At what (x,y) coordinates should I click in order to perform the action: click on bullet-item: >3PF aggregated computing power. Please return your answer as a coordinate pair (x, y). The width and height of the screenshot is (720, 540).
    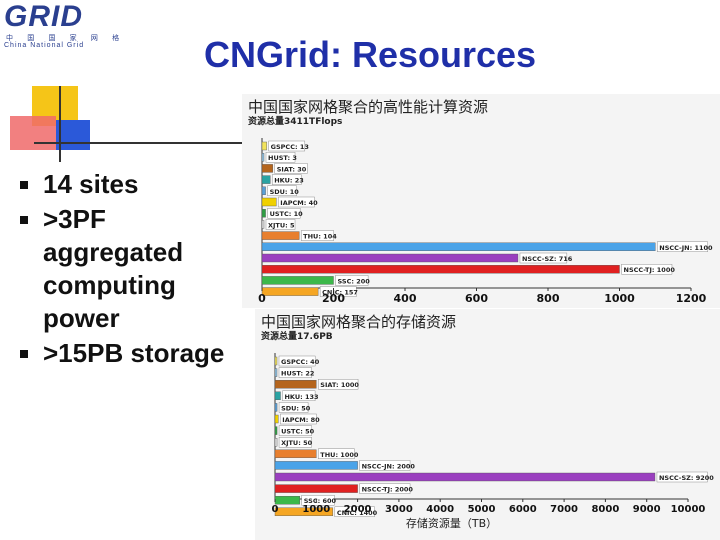
    Looking at the image, I should click on (125, 269).